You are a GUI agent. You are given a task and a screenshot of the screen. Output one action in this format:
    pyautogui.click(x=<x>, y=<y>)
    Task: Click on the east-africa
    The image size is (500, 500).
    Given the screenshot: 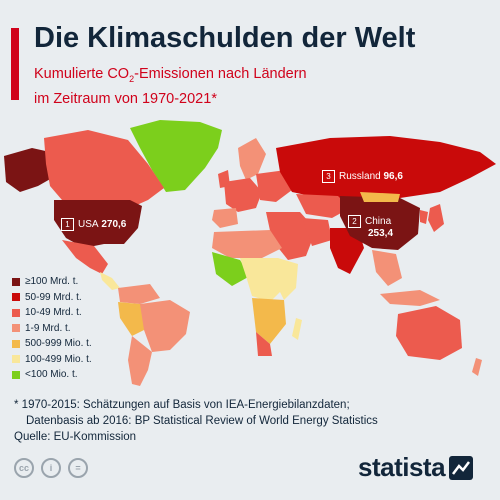 What is the action you would take?
    pyautogui.click(x=287, y=279)
    